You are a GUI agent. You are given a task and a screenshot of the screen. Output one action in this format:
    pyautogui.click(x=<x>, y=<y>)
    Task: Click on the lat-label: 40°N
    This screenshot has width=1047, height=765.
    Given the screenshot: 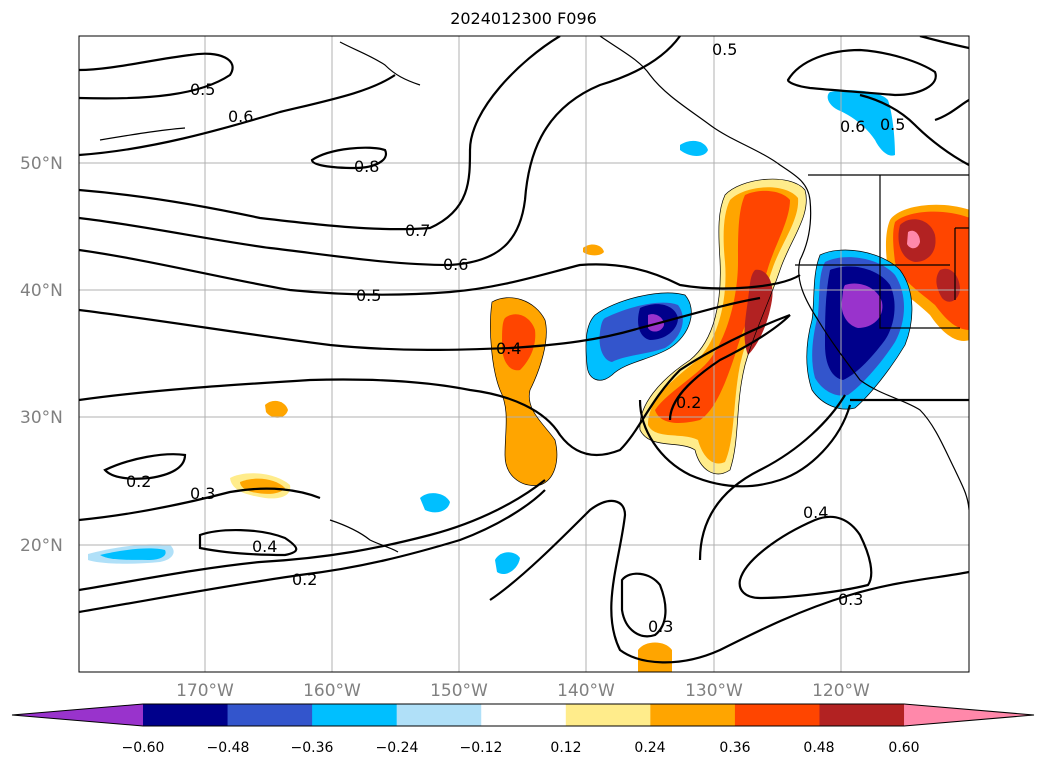 What is the action you would take?
    pyautogui.click(x=41, y=291)
    